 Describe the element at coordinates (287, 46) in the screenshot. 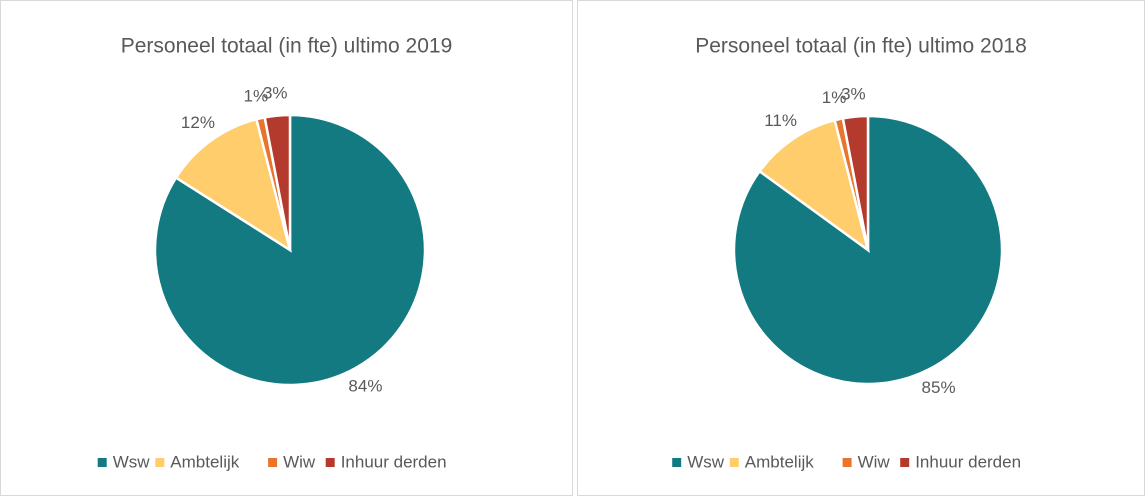

I see `chart-title: Personeel totaal (in fte) ultimo 2019` at that location.